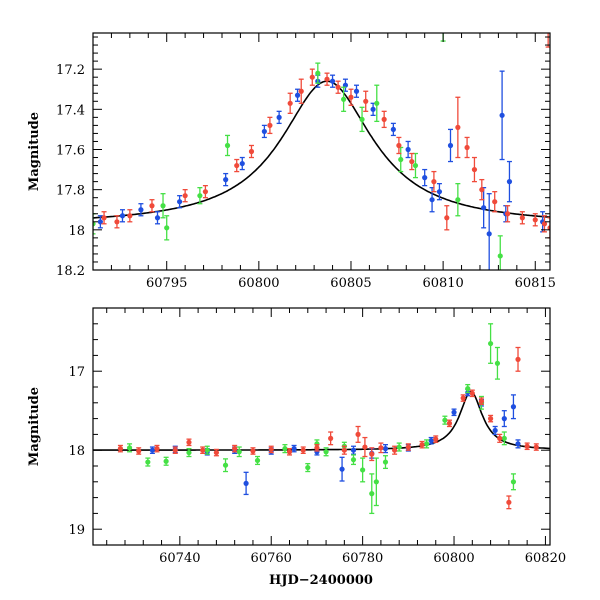 The image size is (600, 600). Describe the element at coordinates (535, 283) in the screenshot. I see `x-tick-label: 60815` at that location.